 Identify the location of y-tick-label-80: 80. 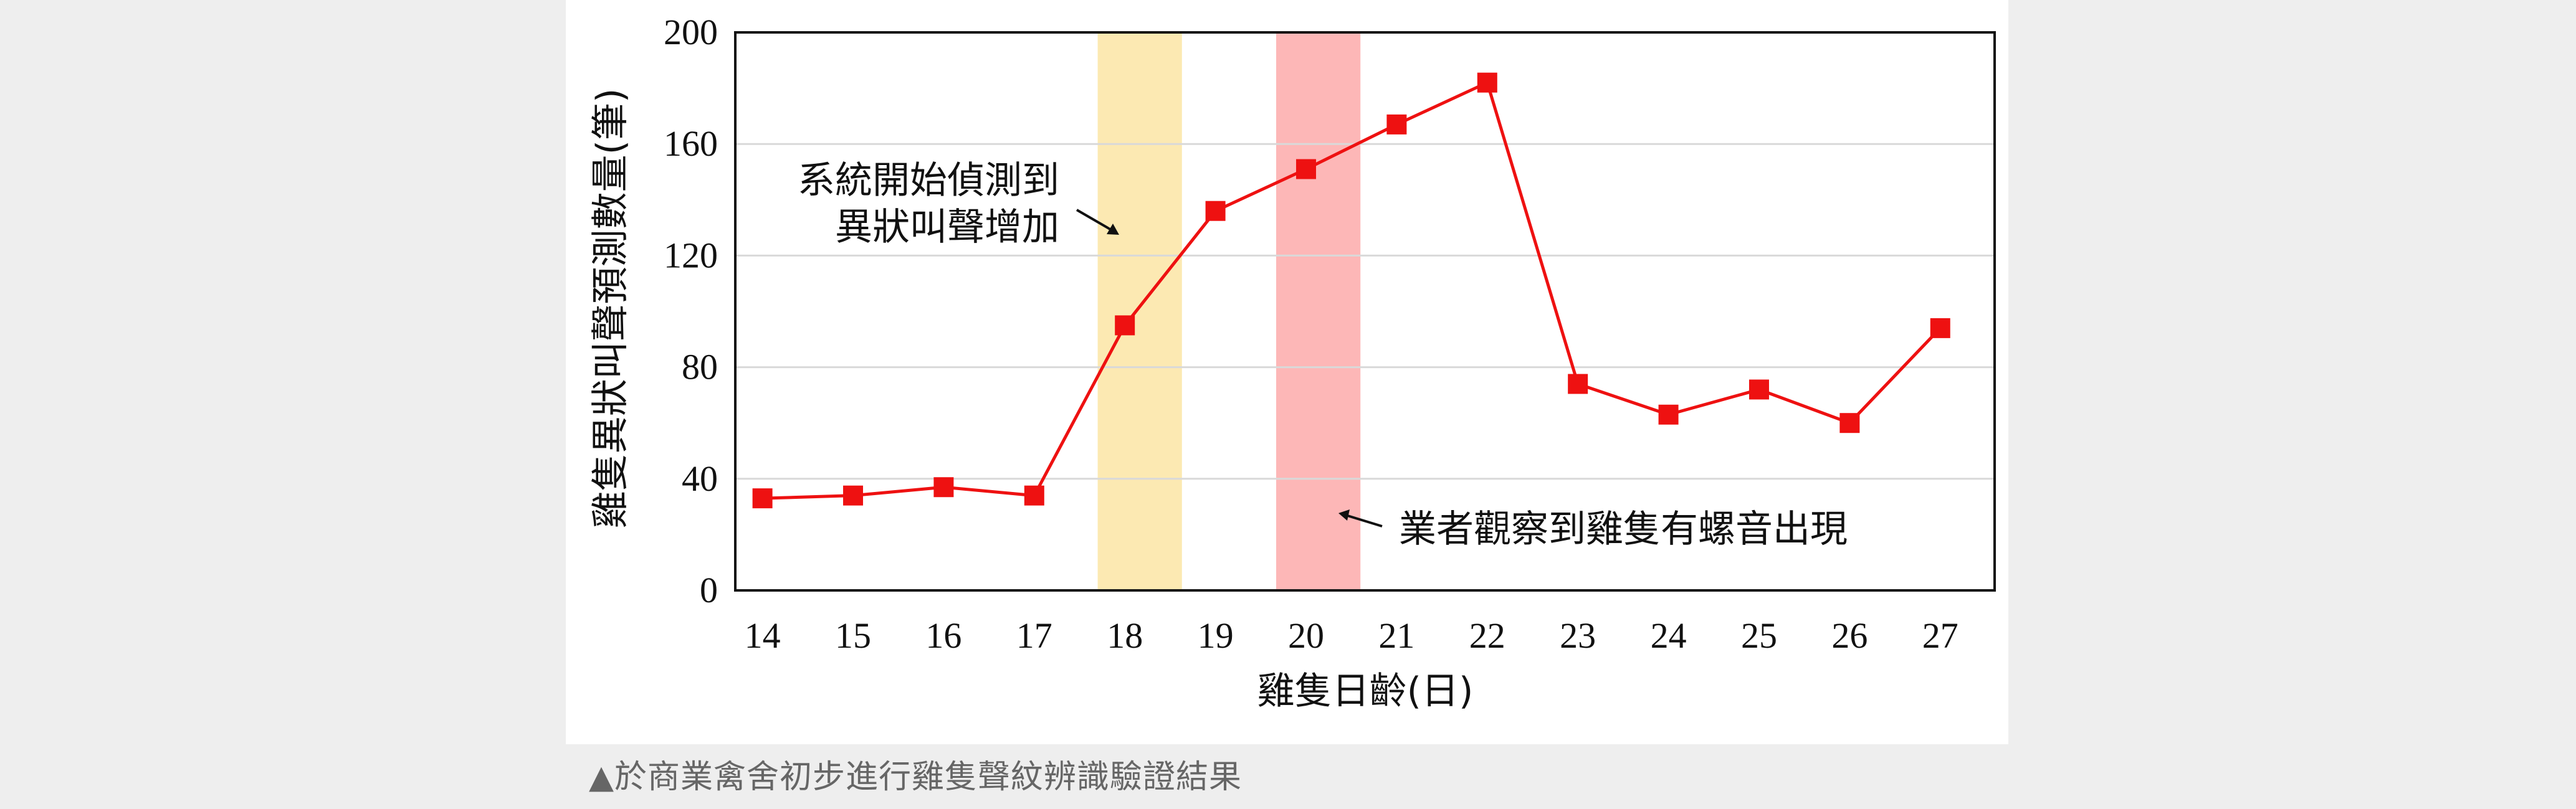
(700, 367).